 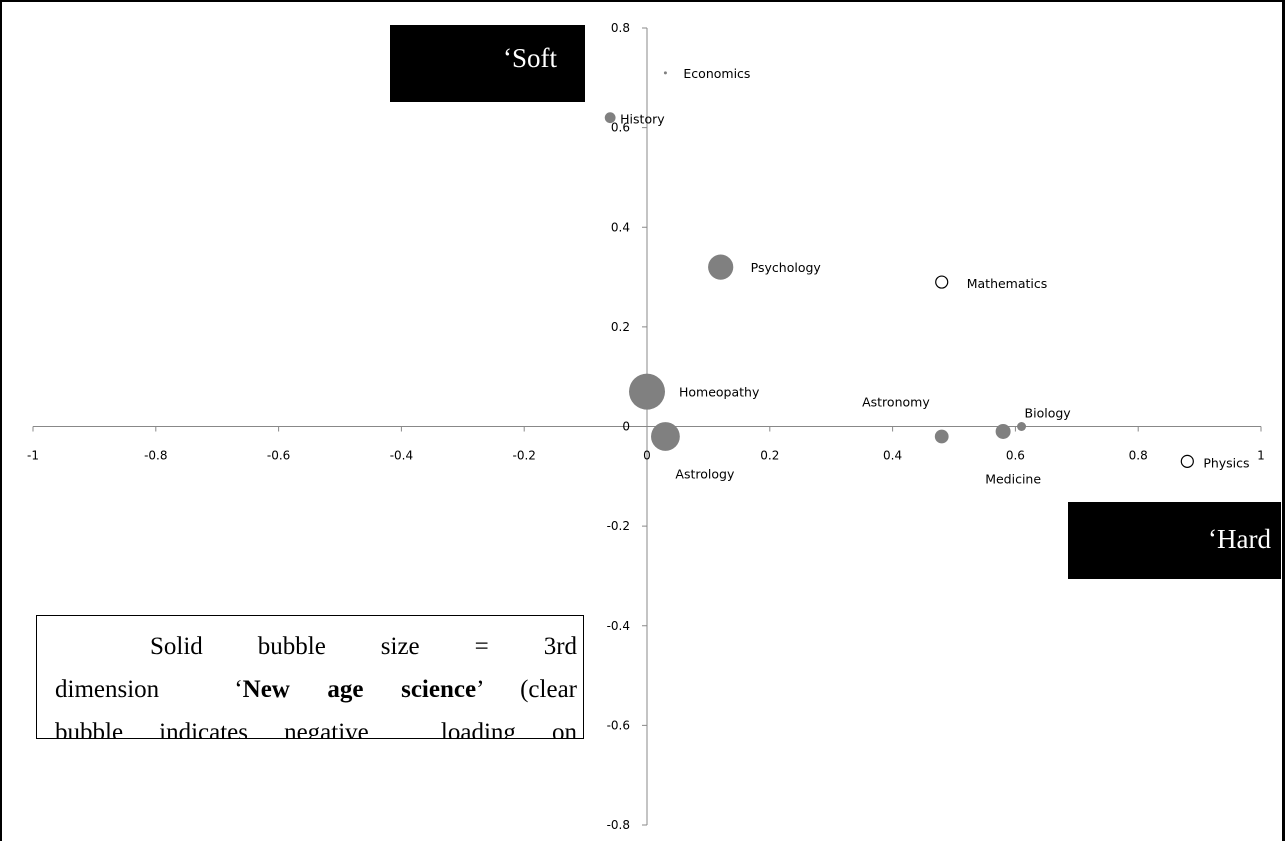 What do you see at coordinates (620, 28) in the screenshot?
I see `y-tick-label: 0.8` at bounding box center [620, 28].